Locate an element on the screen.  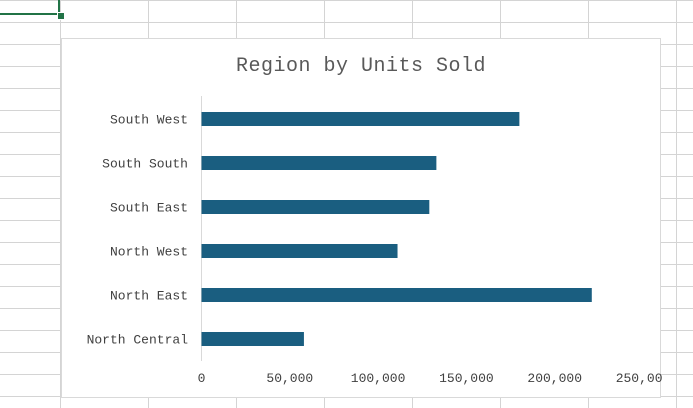
bar-south-south is located at coordinates (319, 163).